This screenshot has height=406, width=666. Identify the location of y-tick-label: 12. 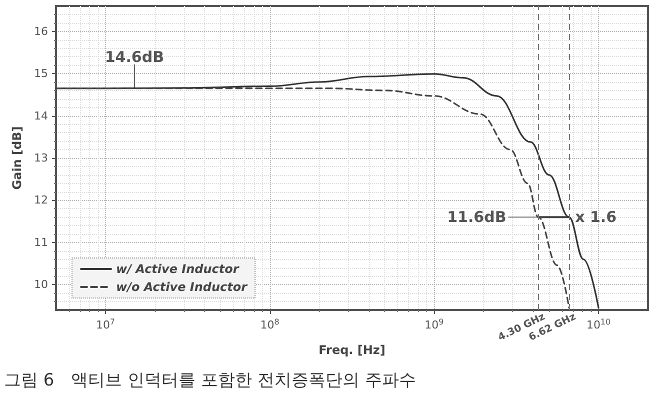
(41, 200).